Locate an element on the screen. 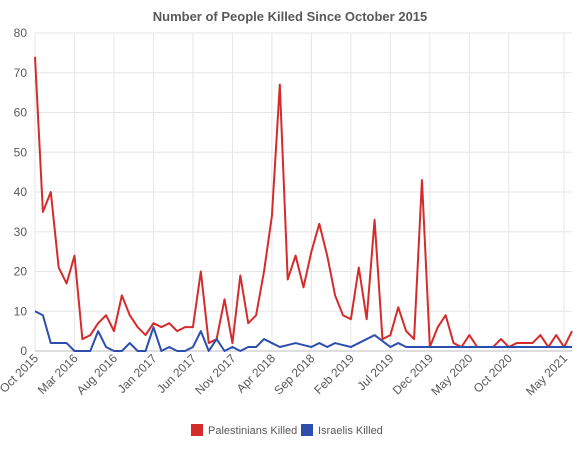 Image resolution: width=580 pixels, height=450 pixels. y-tick-label: 10 is located at coordinates (21, 311).